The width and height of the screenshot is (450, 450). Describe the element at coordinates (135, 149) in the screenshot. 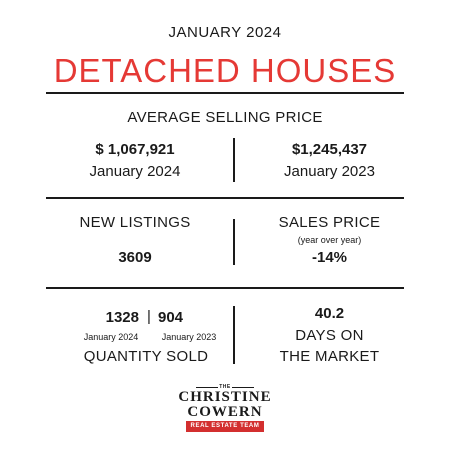

I see `avg-price-current-value: $ 1,067,921` at that location.